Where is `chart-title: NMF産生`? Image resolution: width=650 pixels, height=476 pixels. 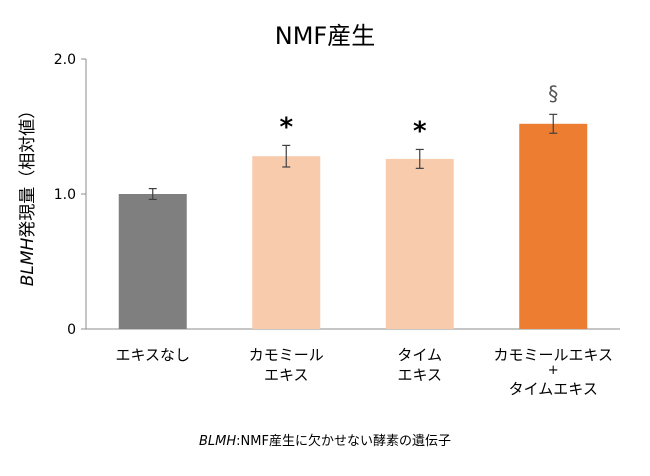
chart-title: NMF産生 is located at coordinates (325, 36).